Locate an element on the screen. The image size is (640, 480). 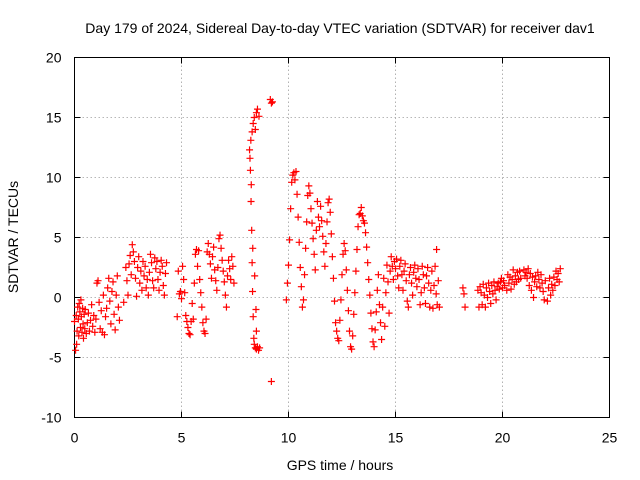
x-tick-label: 25 is located at coordinates (610, 438).